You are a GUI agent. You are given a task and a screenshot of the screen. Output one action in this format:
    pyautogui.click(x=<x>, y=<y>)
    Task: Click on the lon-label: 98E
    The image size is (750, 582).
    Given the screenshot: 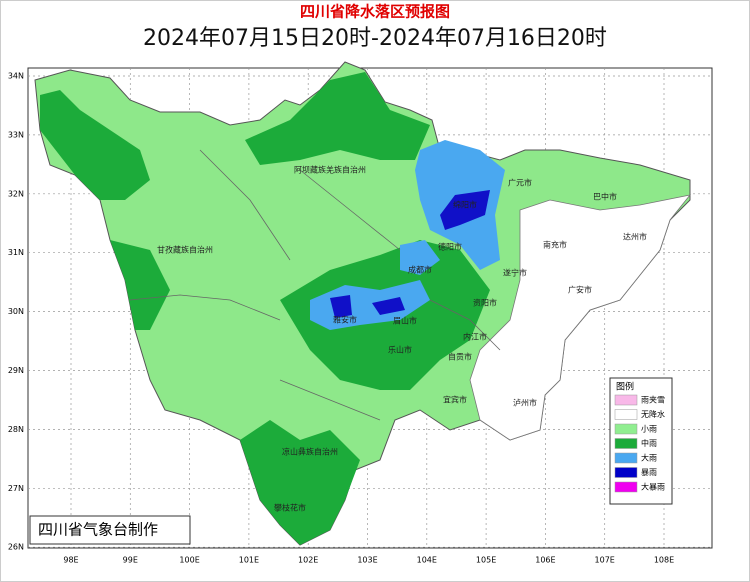 What is the action you would take?
    pyautogui.click(x=70, y=560)
    